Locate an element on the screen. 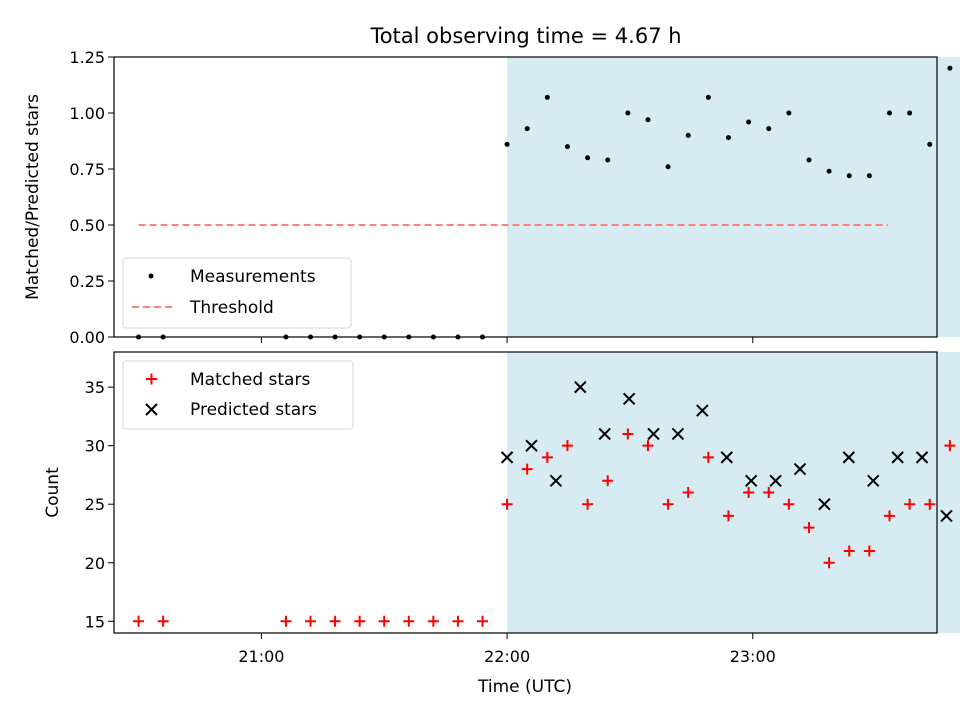  y-tick-label: 30 is located at coordinates (95, 446).